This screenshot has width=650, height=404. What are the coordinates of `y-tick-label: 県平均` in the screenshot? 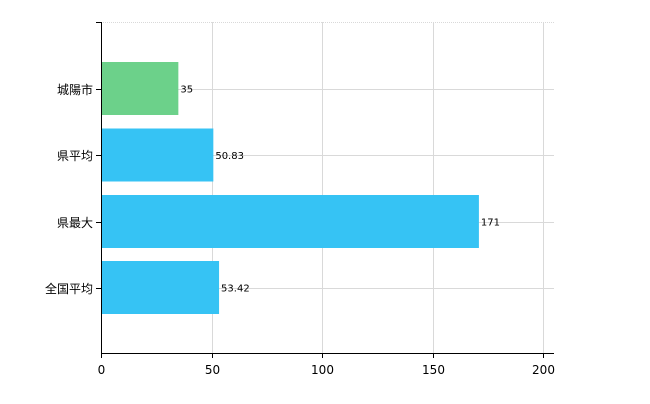 It's located at (75, 156).